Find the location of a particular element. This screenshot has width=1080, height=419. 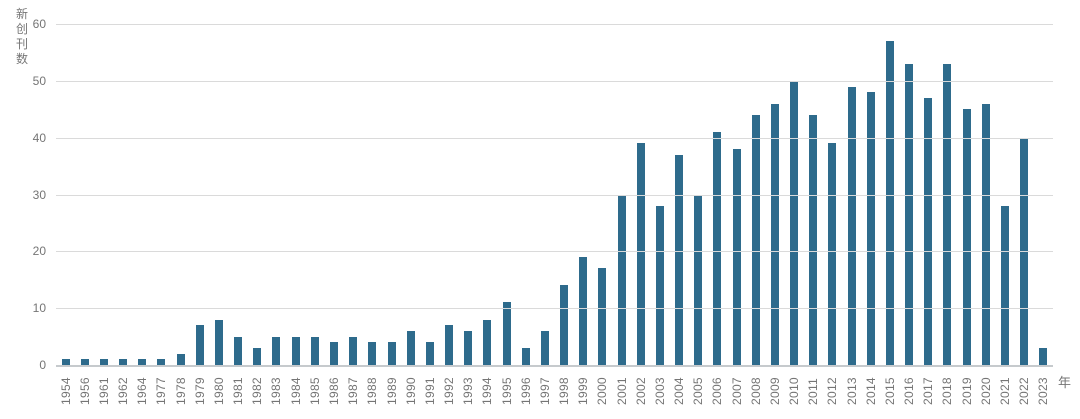

x-tick-column: 2023 is located at coordinates (1043, 388).